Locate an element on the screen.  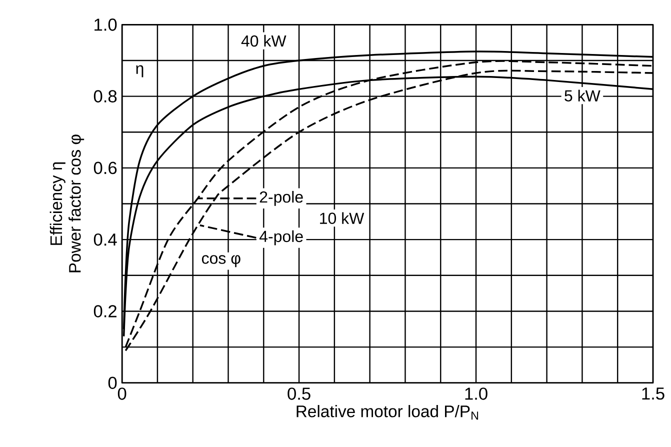
x-tick-label: 1.0 is located at coordinates (476, 394).